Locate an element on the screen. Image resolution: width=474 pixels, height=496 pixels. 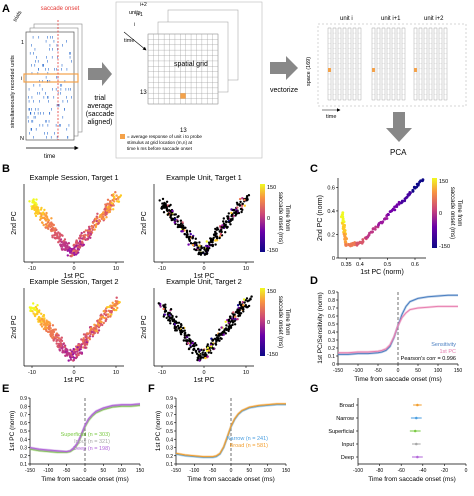
x-axis-label: Time from saccade onset (ms) is located at coordinates (85, 479).